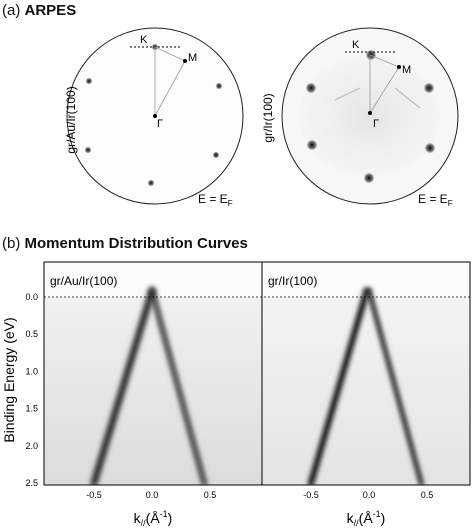 The image size is (474, 531). I want to click on m-point-left, so click(185, 61).